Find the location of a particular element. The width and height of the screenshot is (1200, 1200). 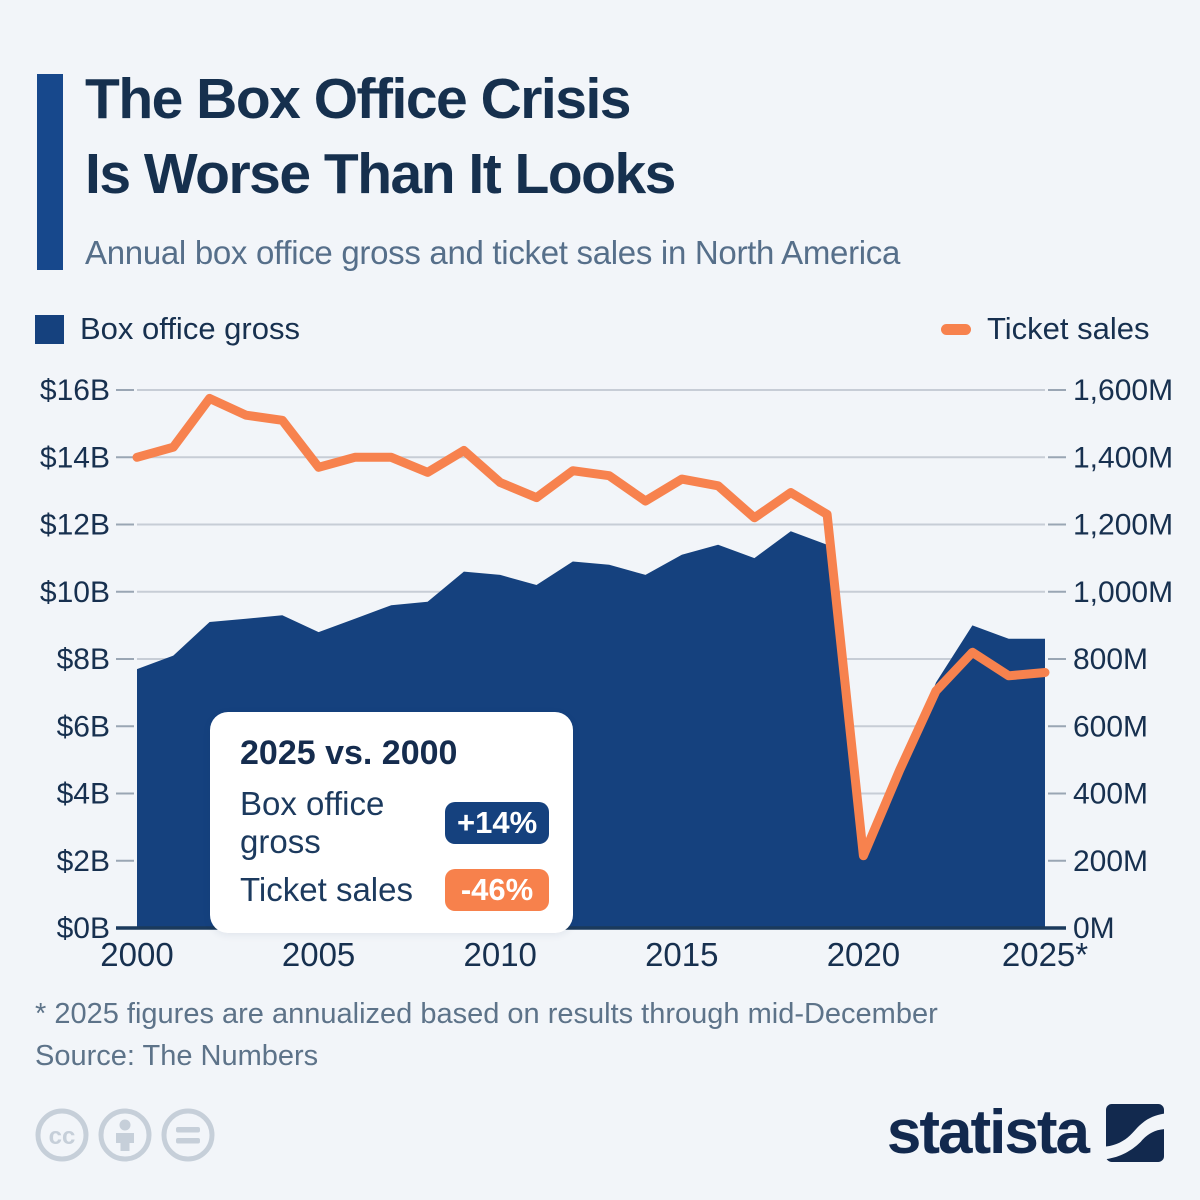

comparison-card-title: 2025 vs. 2000 is located at coordinates (349, 753).